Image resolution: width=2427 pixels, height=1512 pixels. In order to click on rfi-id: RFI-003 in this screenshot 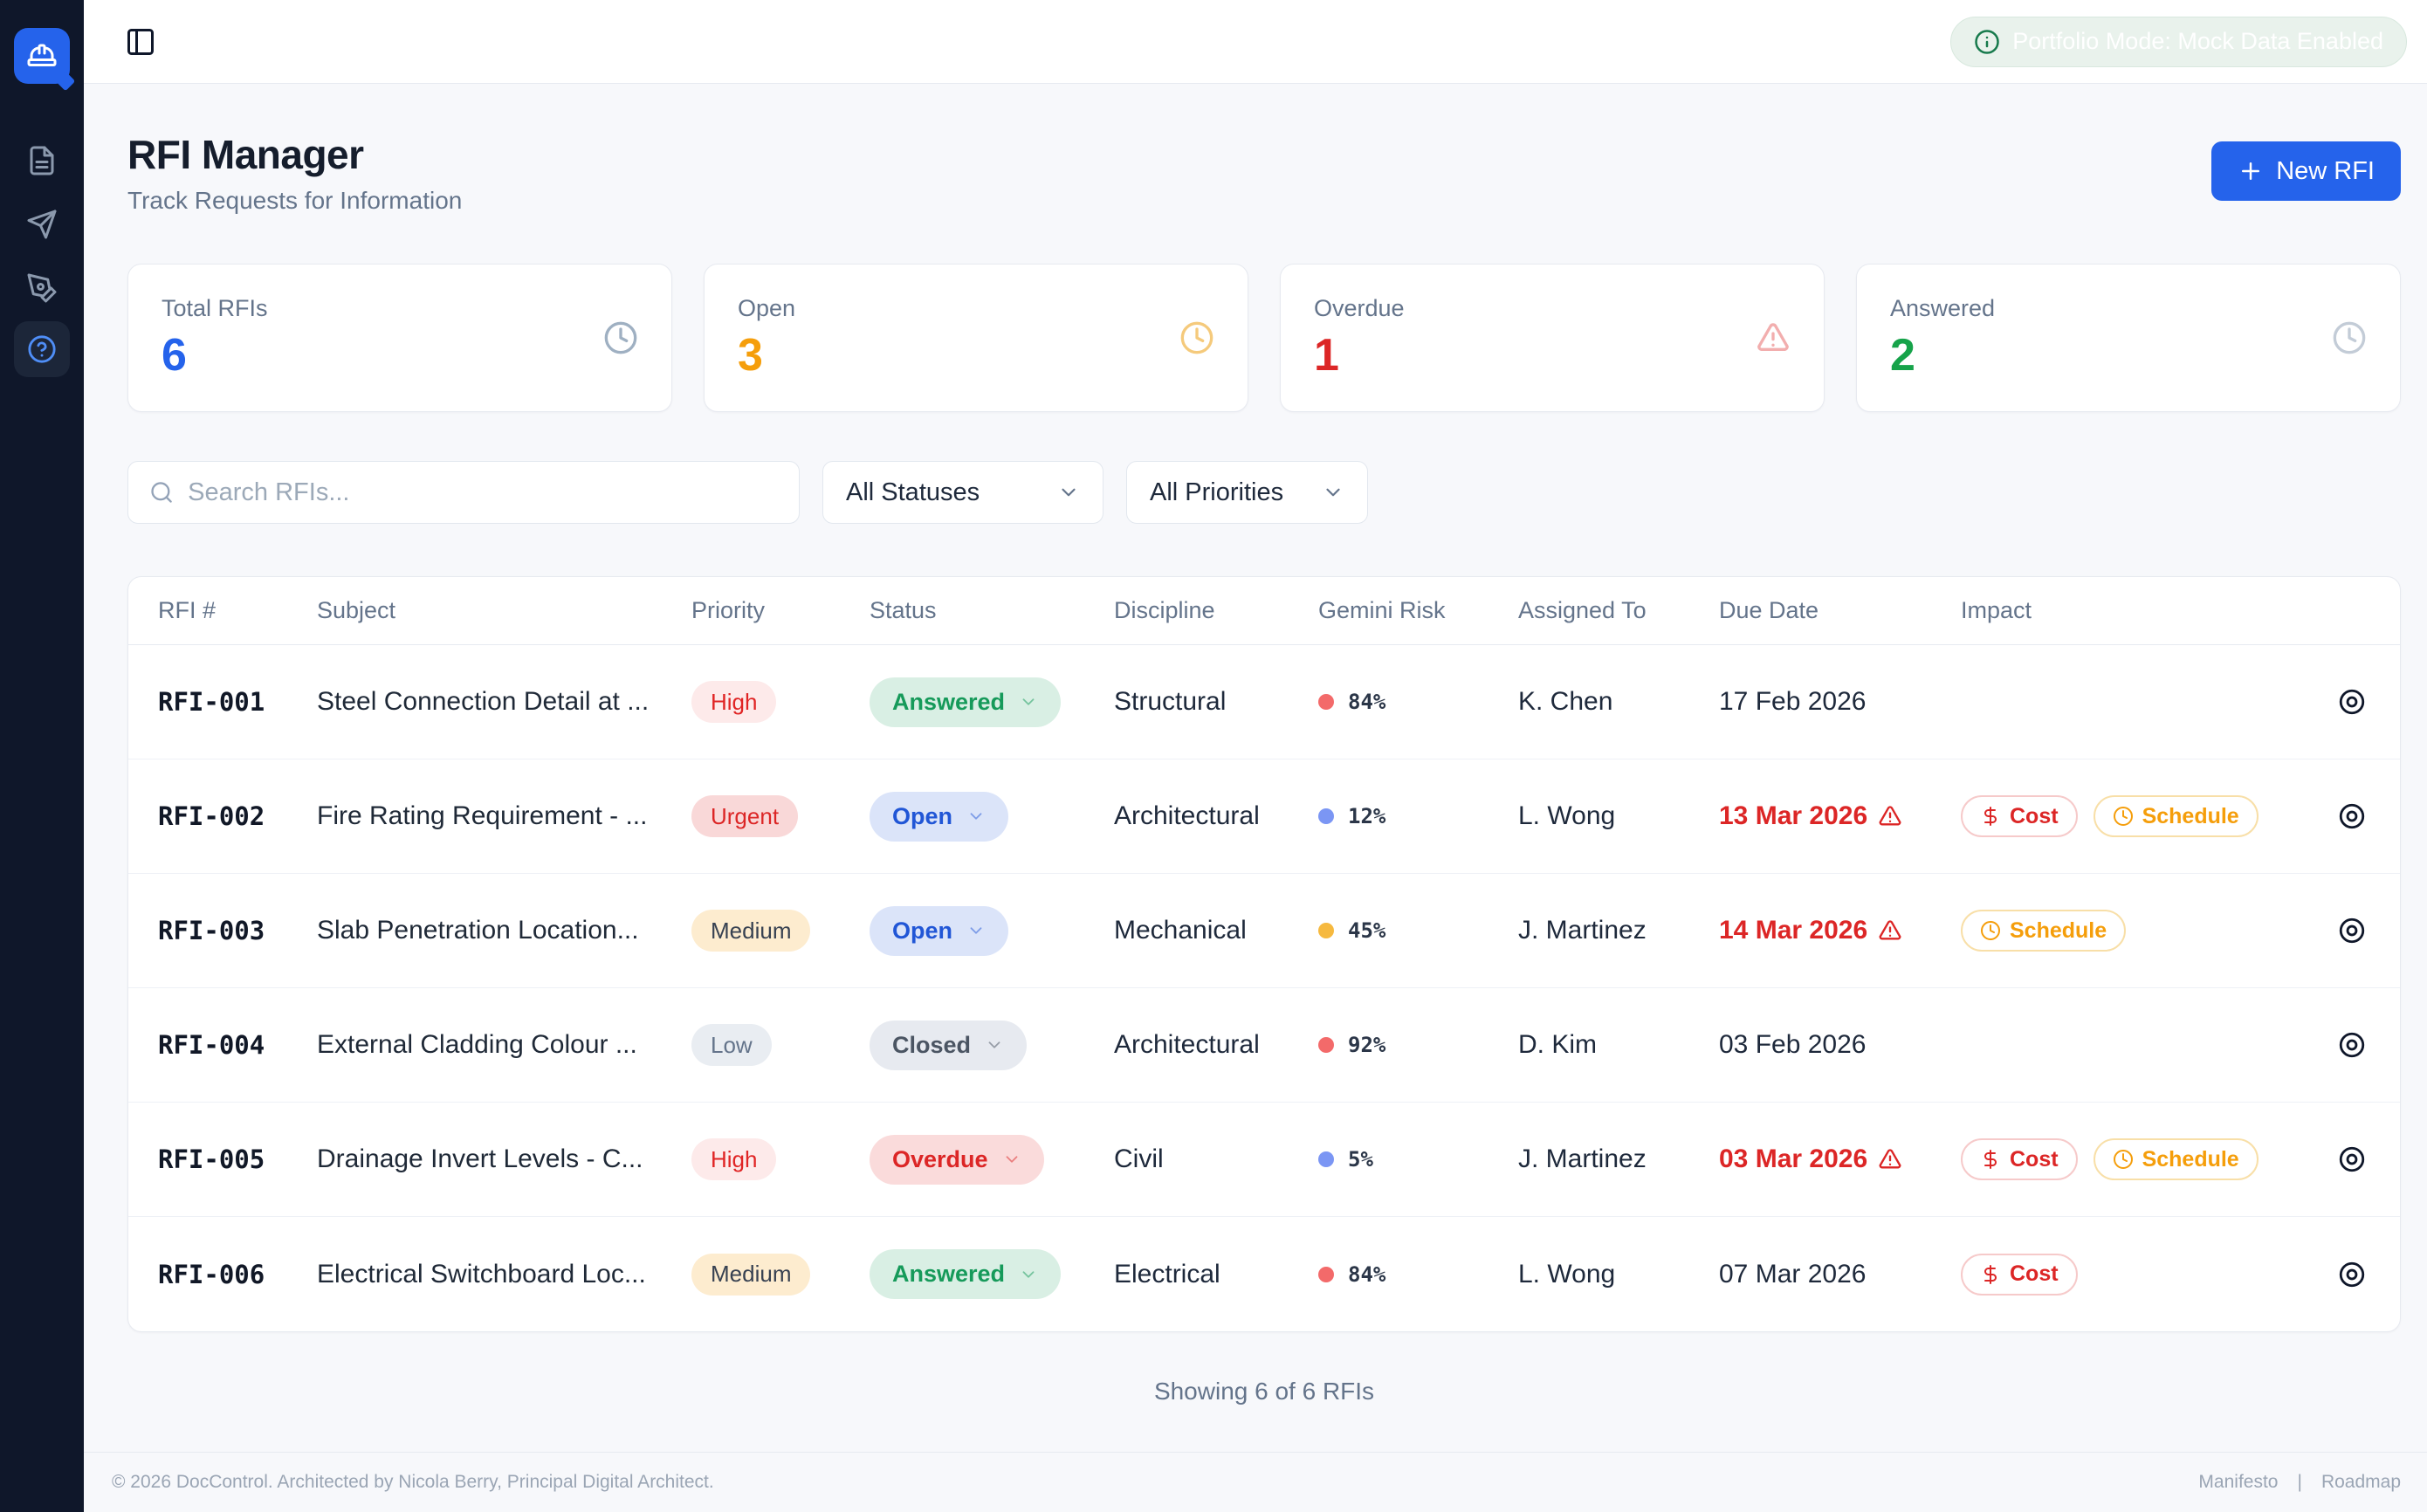, I will do `click(211, 930)`.